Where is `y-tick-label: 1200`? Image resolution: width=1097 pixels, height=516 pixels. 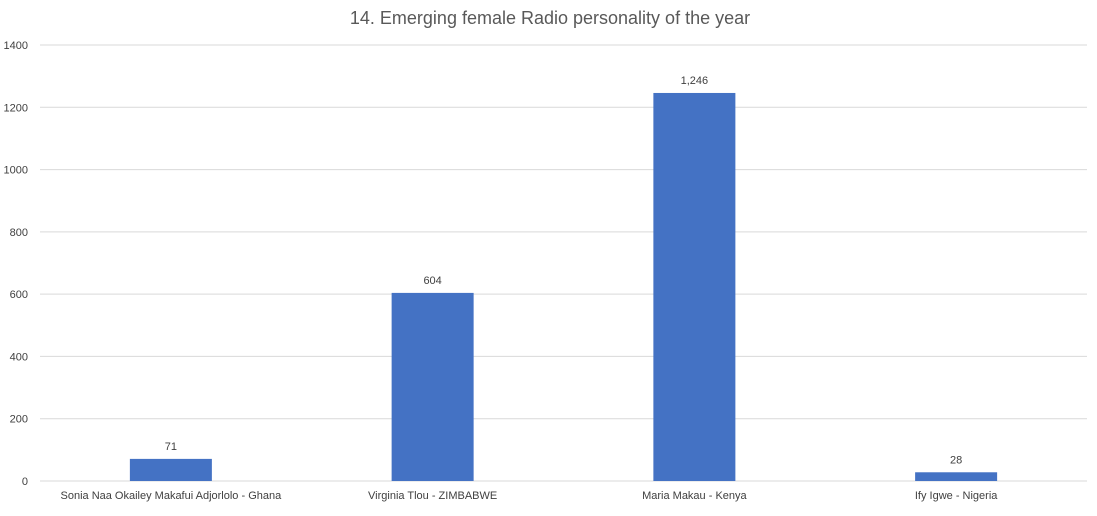 y-tick-label: 1200 is located at coordinates (16, 108).